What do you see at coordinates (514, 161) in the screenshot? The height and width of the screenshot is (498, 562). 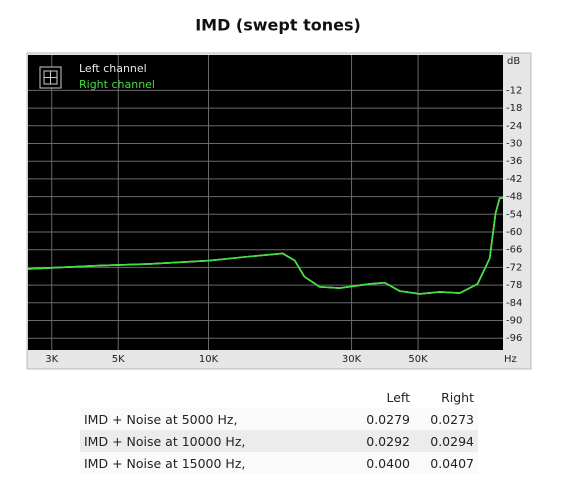 I see `y-tick-label: -36` at bounding box center [514, 161].